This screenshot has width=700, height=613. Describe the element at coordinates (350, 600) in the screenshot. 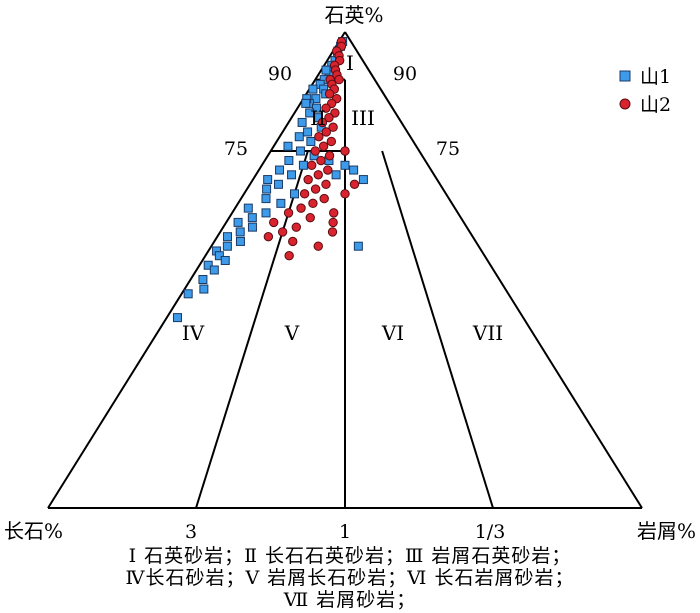

I see `caption-line-3: Ⅶ 岩屑砂岩；` at that location.